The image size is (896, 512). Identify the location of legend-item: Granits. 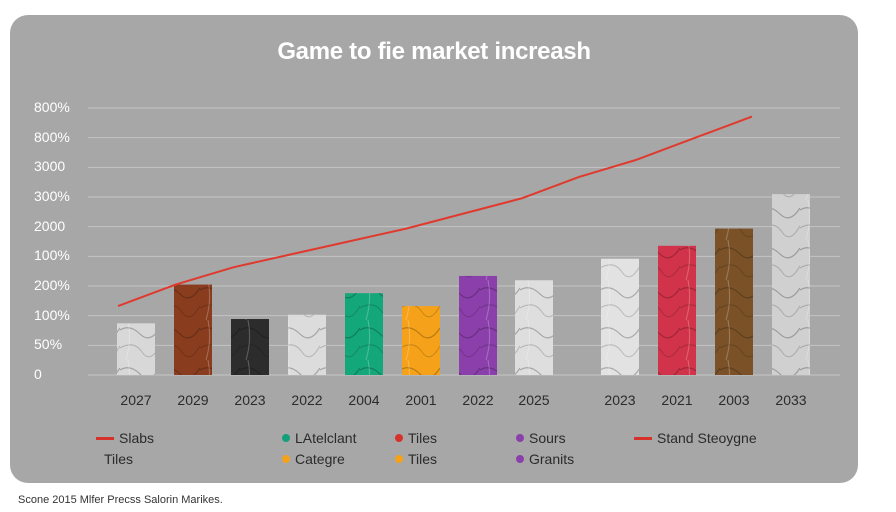
(545, 459).